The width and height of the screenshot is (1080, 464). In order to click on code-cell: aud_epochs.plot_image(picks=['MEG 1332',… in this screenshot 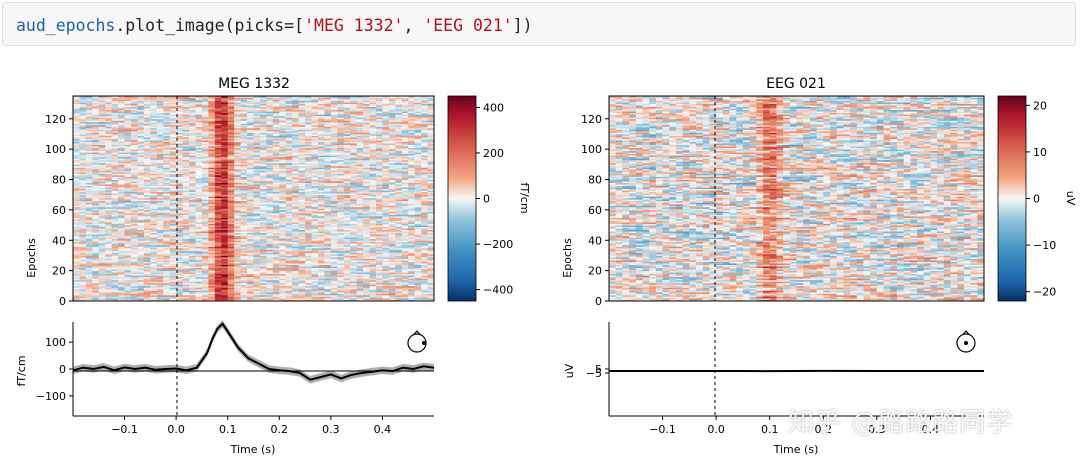, I will do `click(539, 24)`.